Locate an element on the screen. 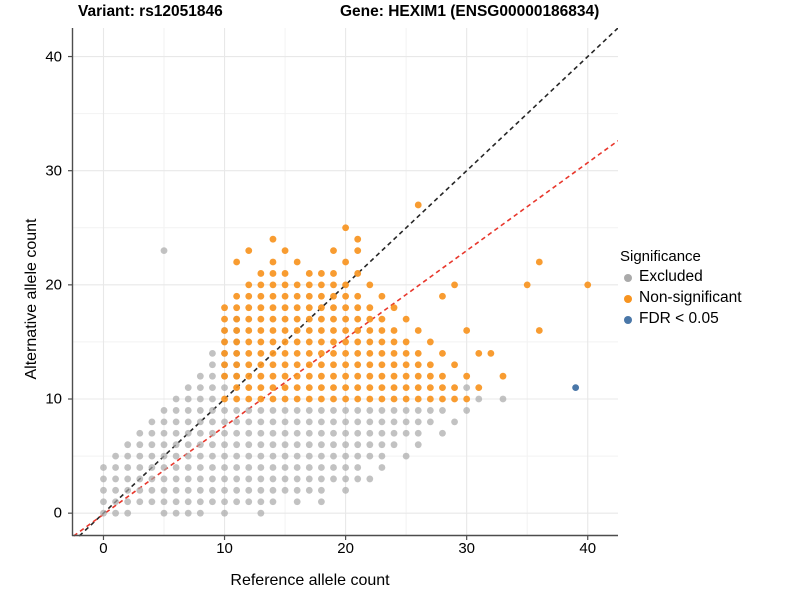  legend-item-list: Excluded Non-significant FDR < 0.05 is located at coordinates (709, 297).